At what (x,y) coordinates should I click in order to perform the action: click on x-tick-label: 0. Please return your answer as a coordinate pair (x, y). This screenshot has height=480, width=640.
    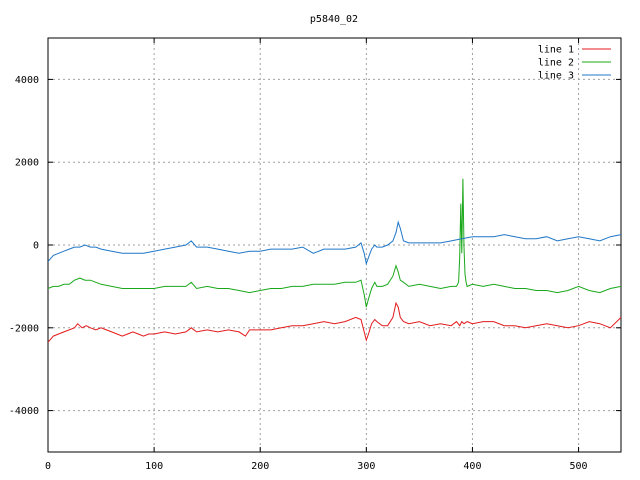
    Looking at the image, I should click on (48, 466).